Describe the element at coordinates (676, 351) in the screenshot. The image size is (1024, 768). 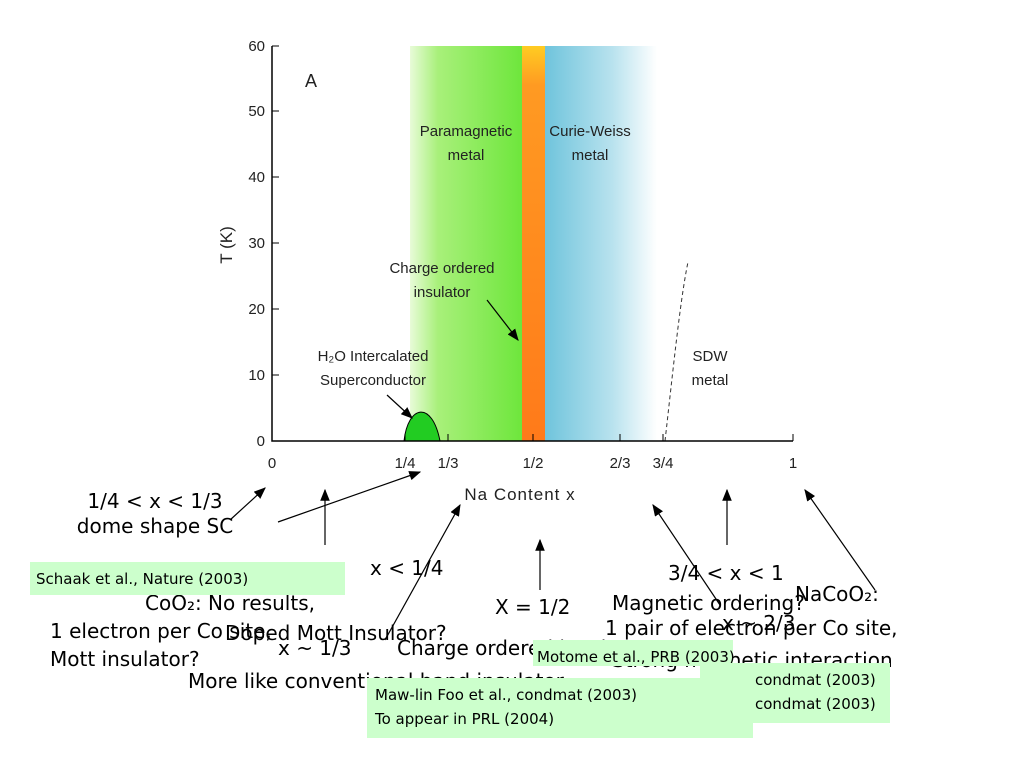
I see `sdw-line` at that location.